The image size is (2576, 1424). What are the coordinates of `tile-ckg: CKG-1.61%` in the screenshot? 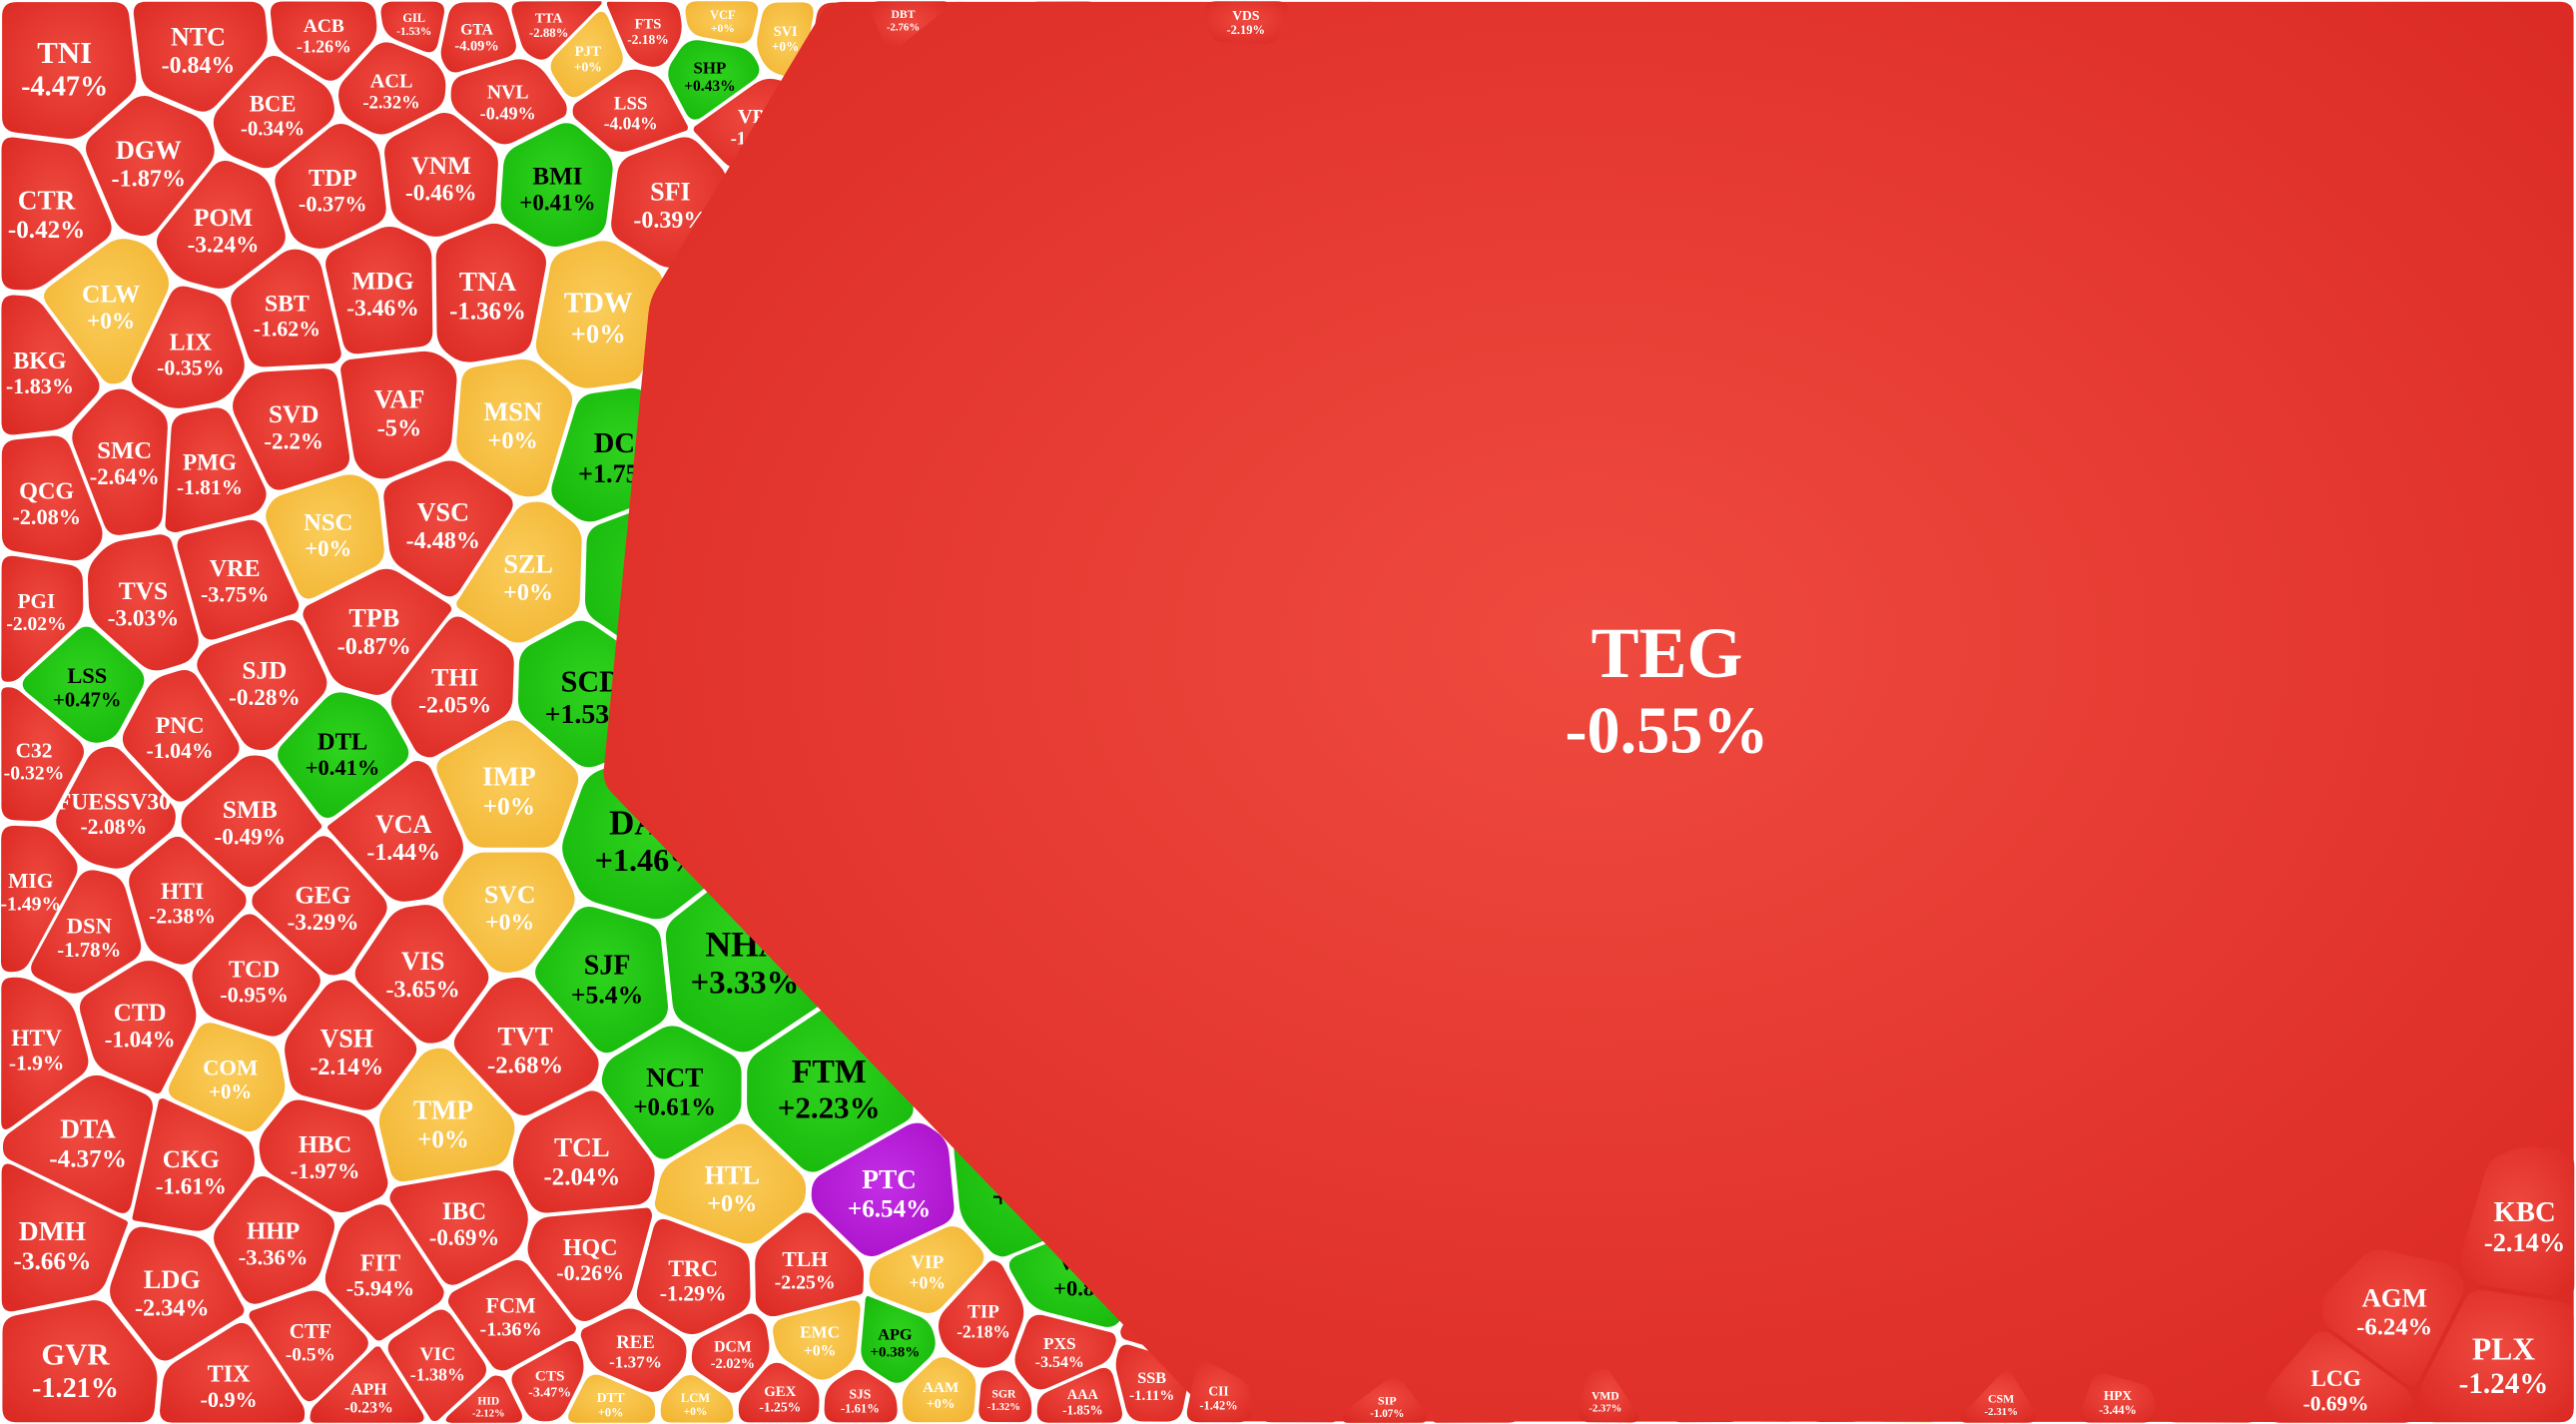 It's located at (194, 1164).